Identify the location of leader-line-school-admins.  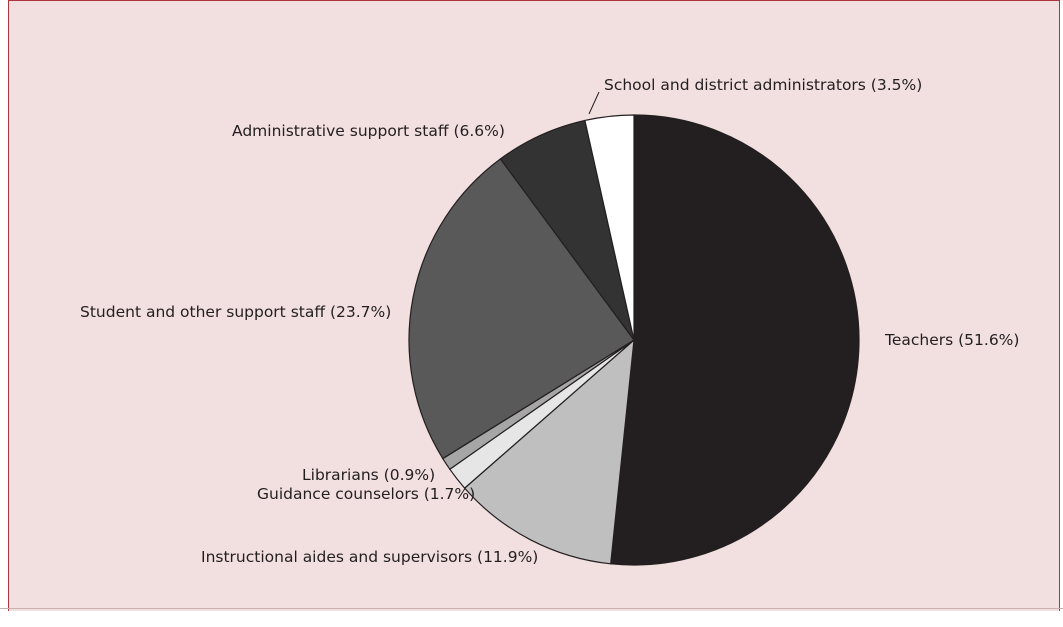
(594, 103).